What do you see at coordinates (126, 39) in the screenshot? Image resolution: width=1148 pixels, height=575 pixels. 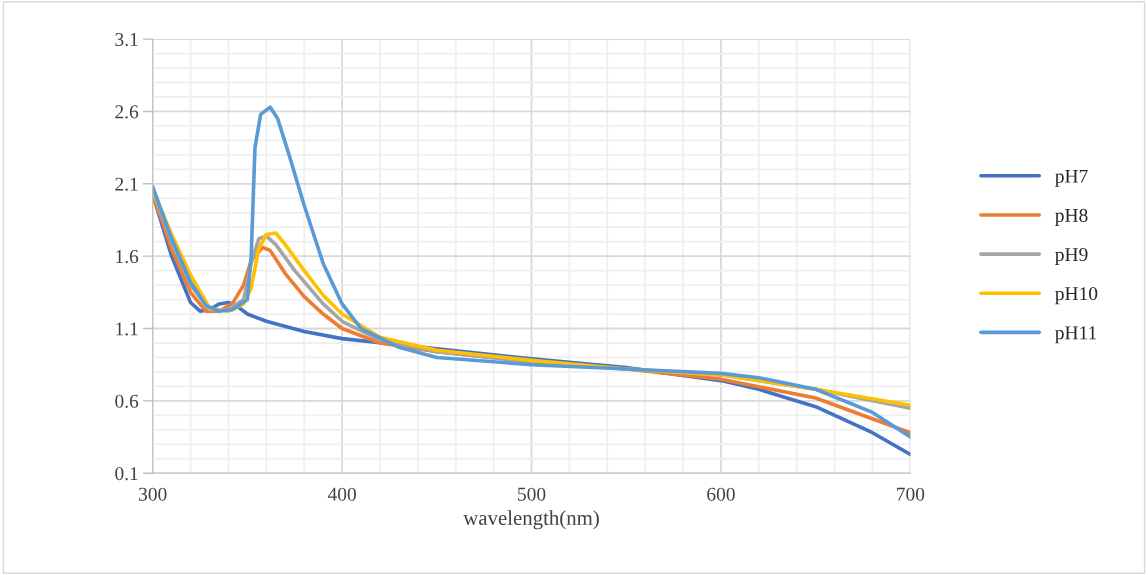 I see `y-tick-label: 3.1` at bounding box center [126, 39].